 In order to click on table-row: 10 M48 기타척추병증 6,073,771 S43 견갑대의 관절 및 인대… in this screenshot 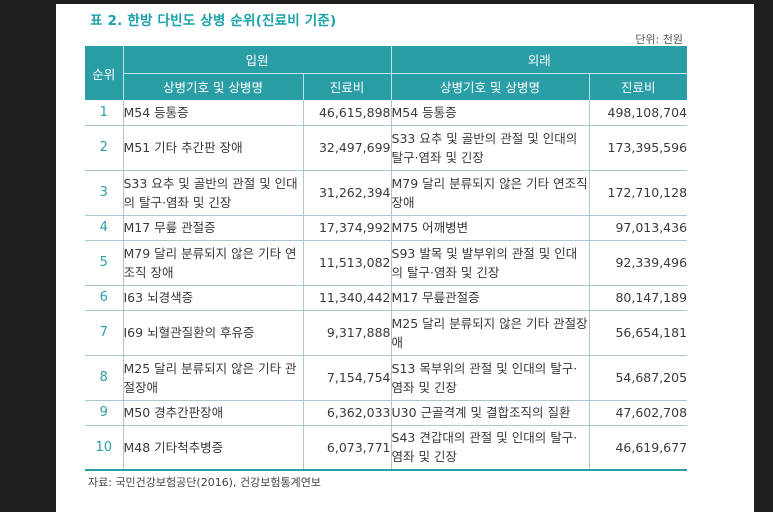, I will do `click(386, 448)`.